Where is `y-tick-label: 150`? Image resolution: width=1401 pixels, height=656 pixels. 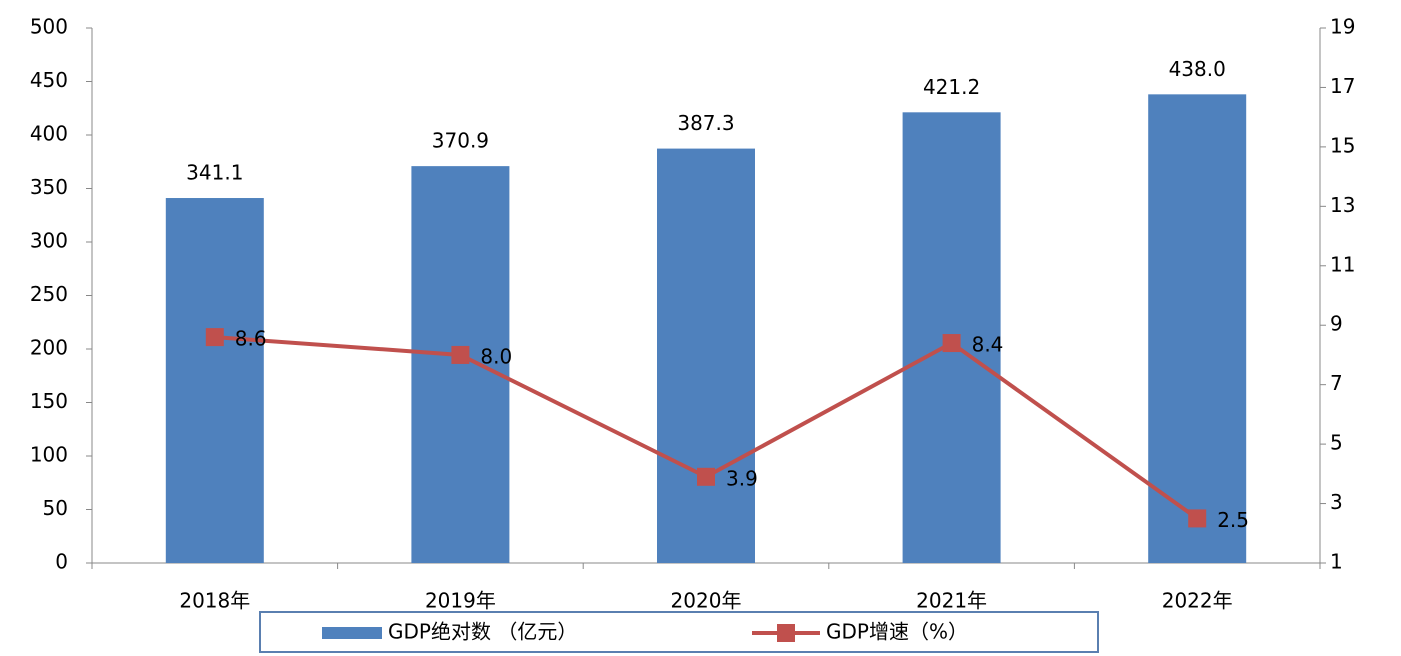
y-tick-label: 150 is located at coordinates (49, 401).